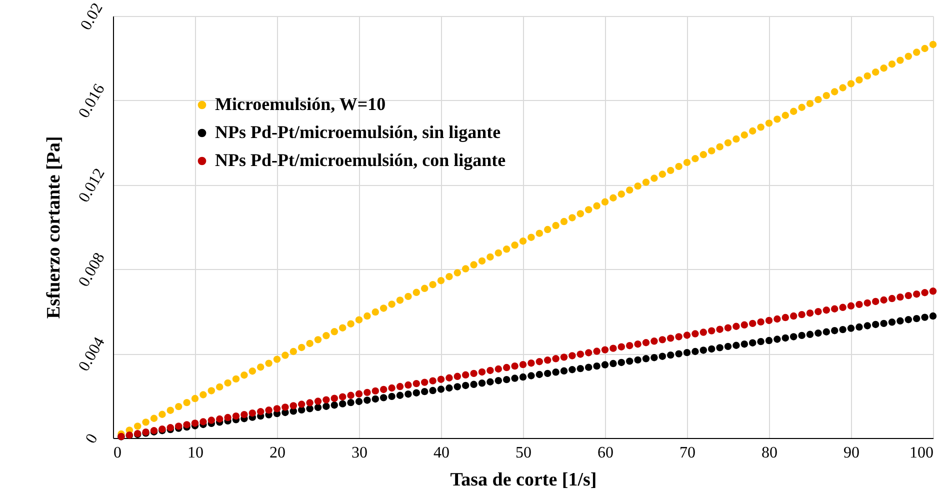 The width and height of the screenshot is (950, 500). What do you see at coordinates (606, 453) in the screenshot?
I see `x-tick-label: 60` at bounding box center [606, 453].